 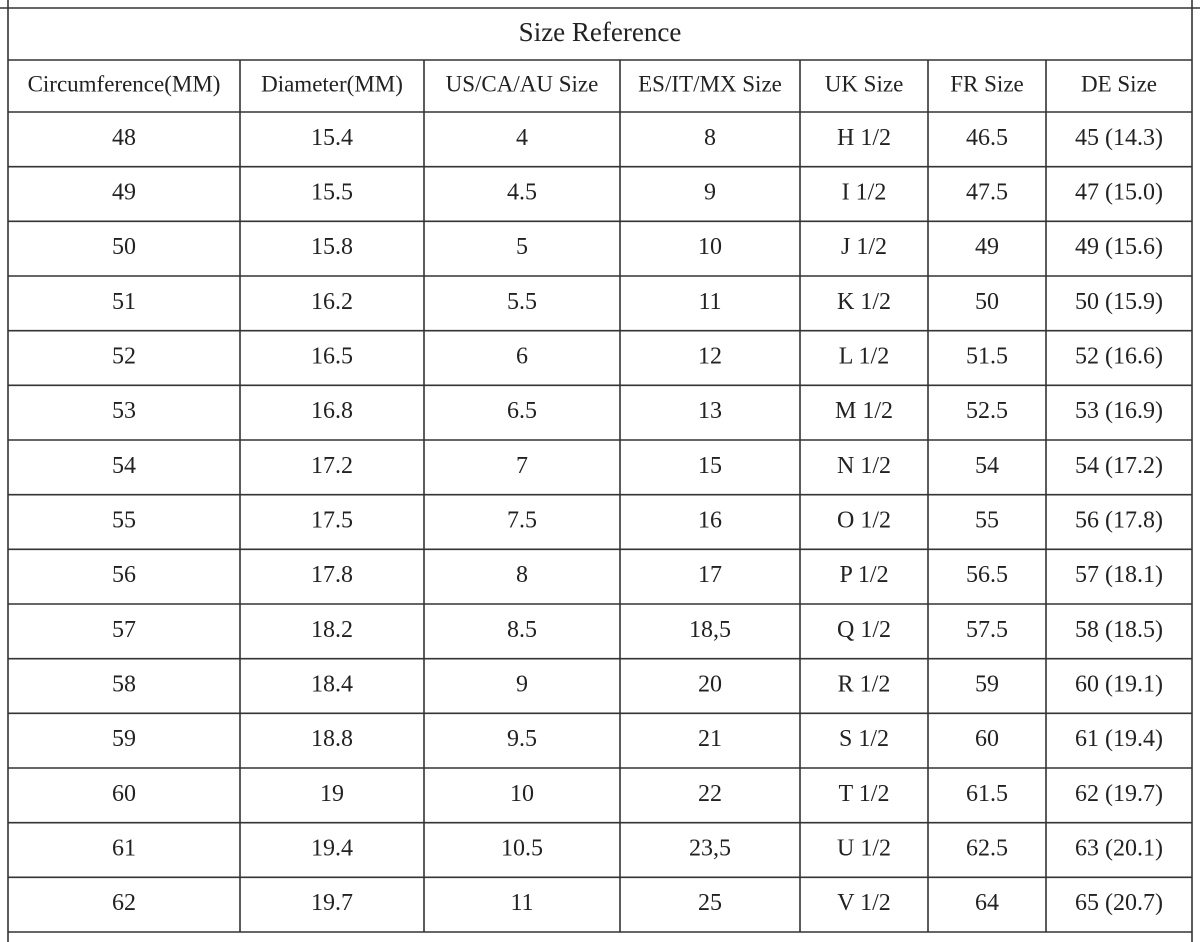 I want to click on cell: 16.8, so click(x=332, y=411).